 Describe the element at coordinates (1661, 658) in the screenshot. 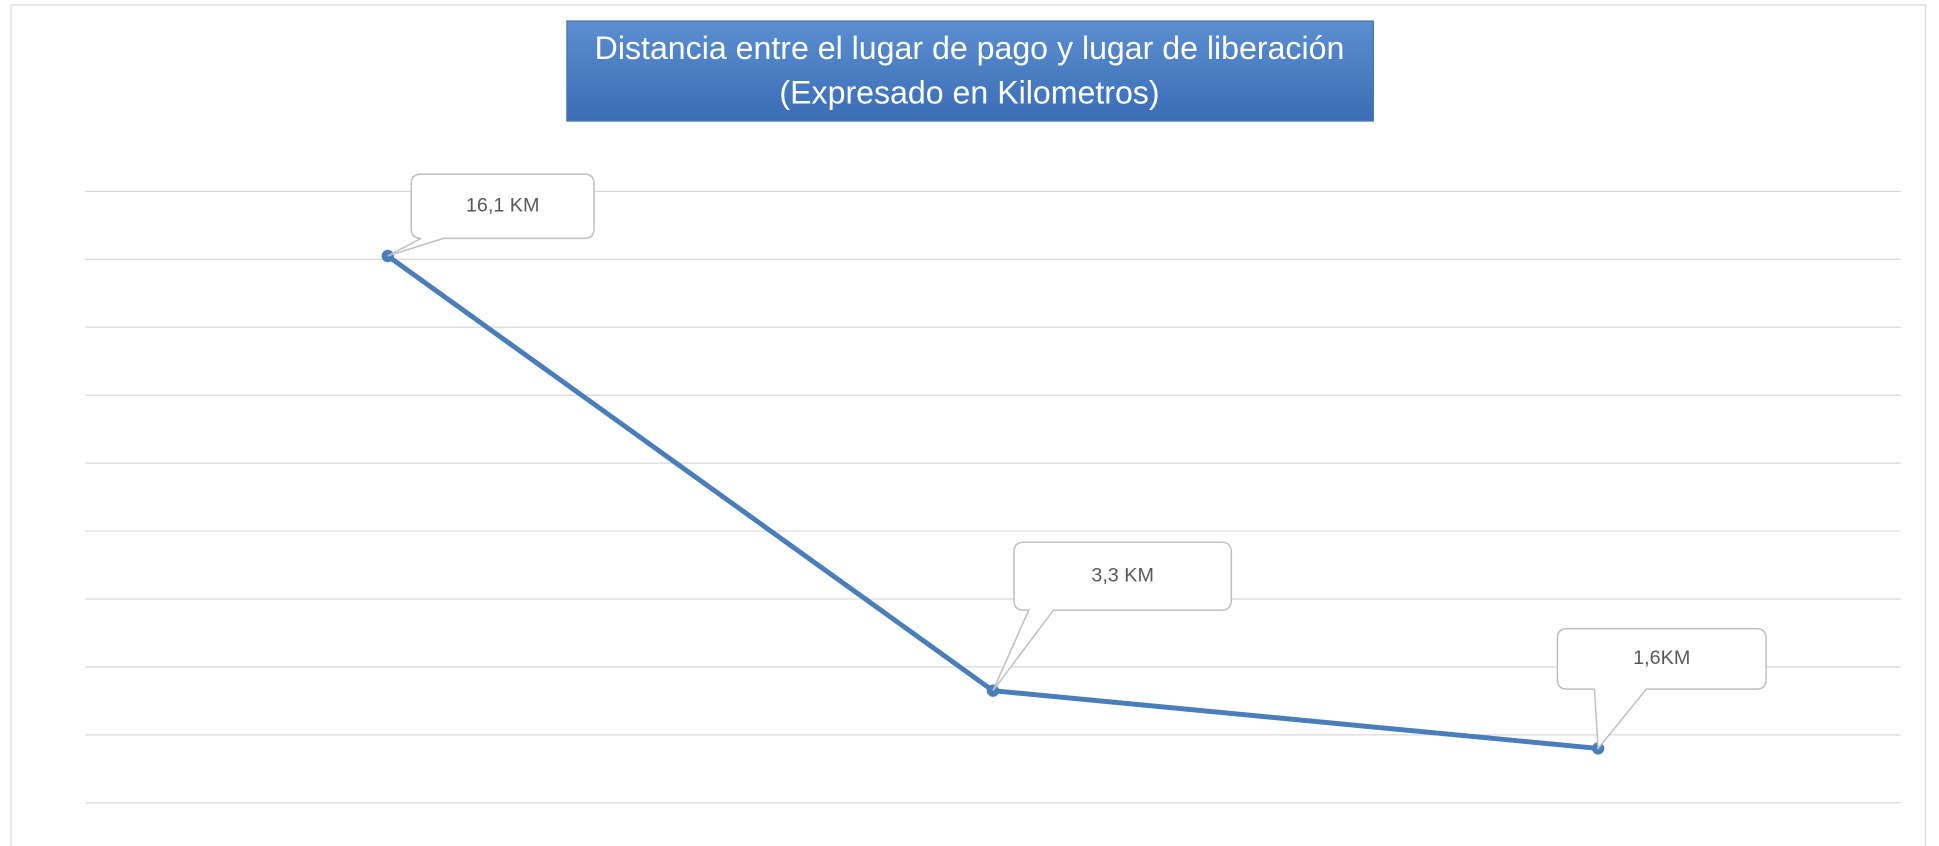

I see `data-label: 1,6KM` at that location.